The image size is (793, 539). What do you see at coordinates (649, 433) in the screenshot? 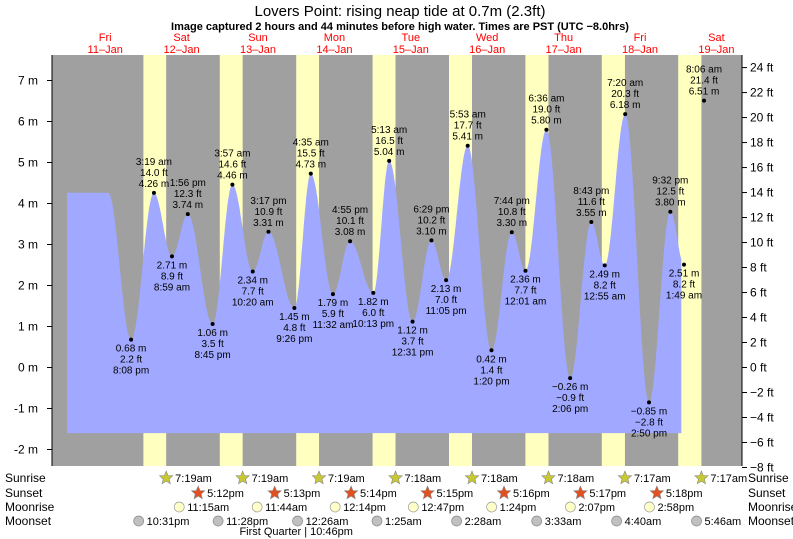
I see `tide-extreme-label: 2:50 pm` at bounding box center [649, 433].